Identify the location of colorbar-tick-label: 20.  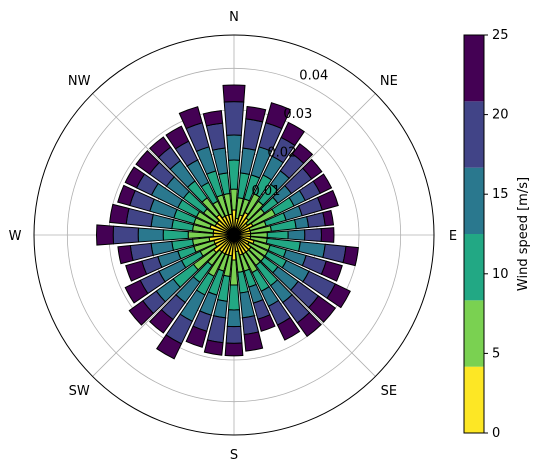
(500, 115).